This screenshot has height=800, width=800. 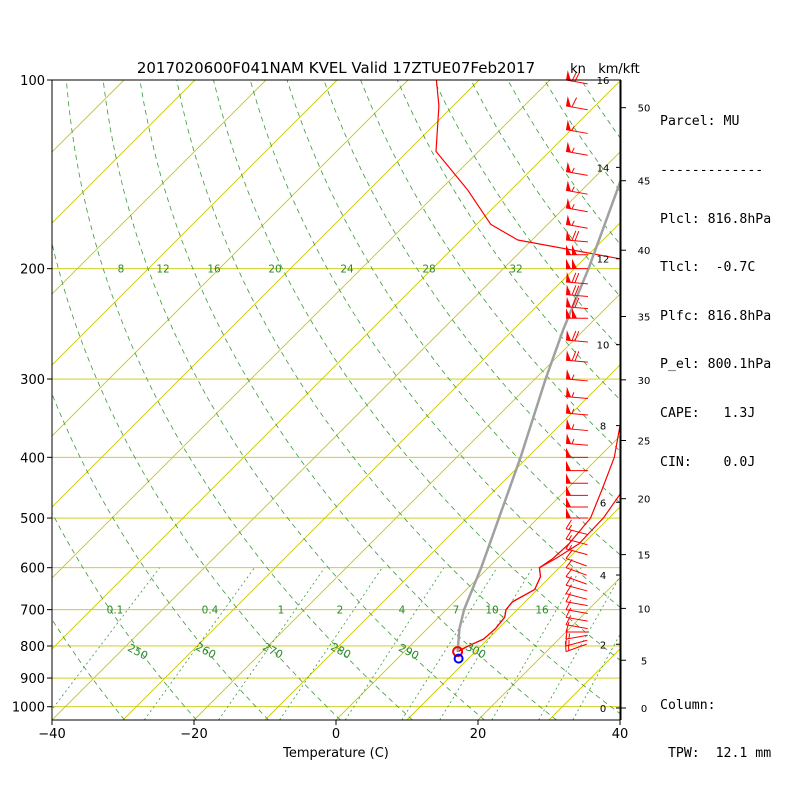 What do you see at coordinates (644, 556) in the screenshot?
I see `height-kft-label: 15` at bounding box center [644, 556].